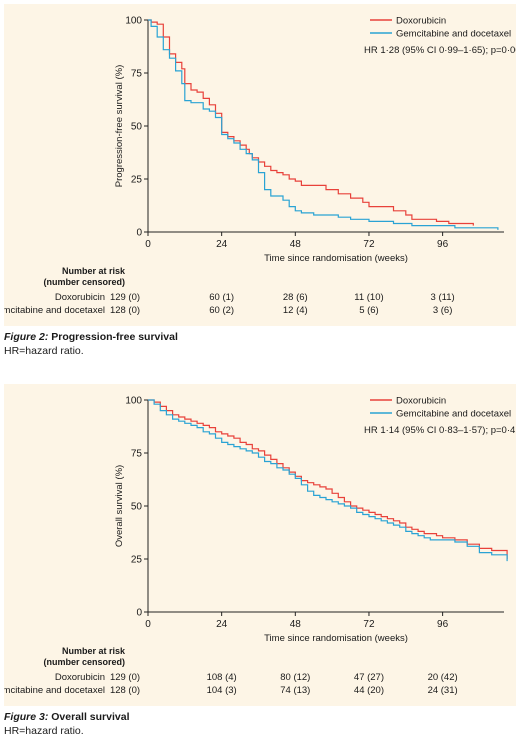 The height and width of the screenshot is (742, 531). What do you see at coordinates (26, 717) in the screenshot?
I see `figure-3-number: Figure 3:` at bounding box center [26, 717].